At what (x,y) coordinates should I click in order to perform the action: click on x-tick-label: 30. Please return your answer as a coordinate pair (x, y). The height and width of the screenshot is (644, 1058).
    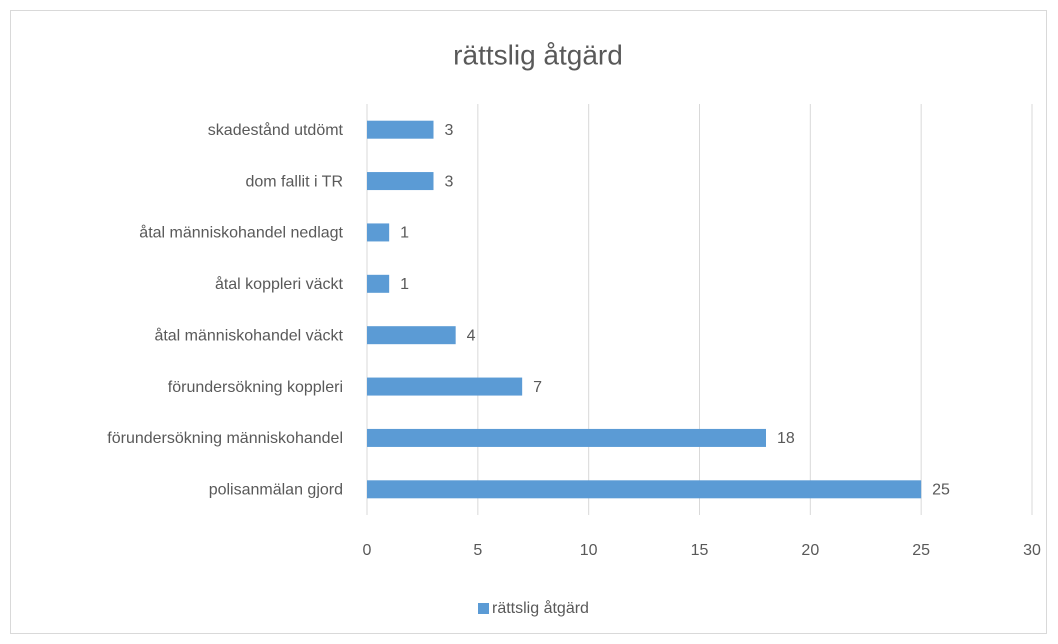
    Looking at the image, I should click on (1032, 550).